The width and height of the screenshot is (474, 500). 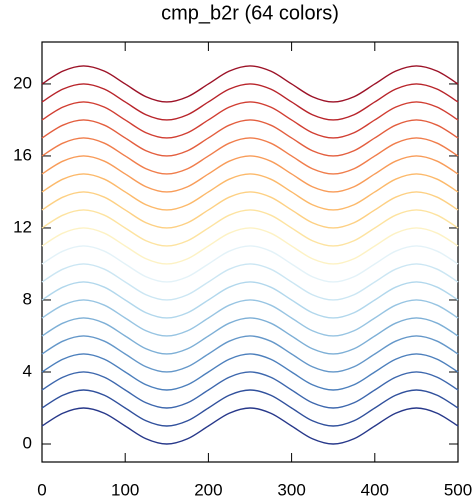 I want to click on x-tick-label: 200, so click(x=208, y=489).